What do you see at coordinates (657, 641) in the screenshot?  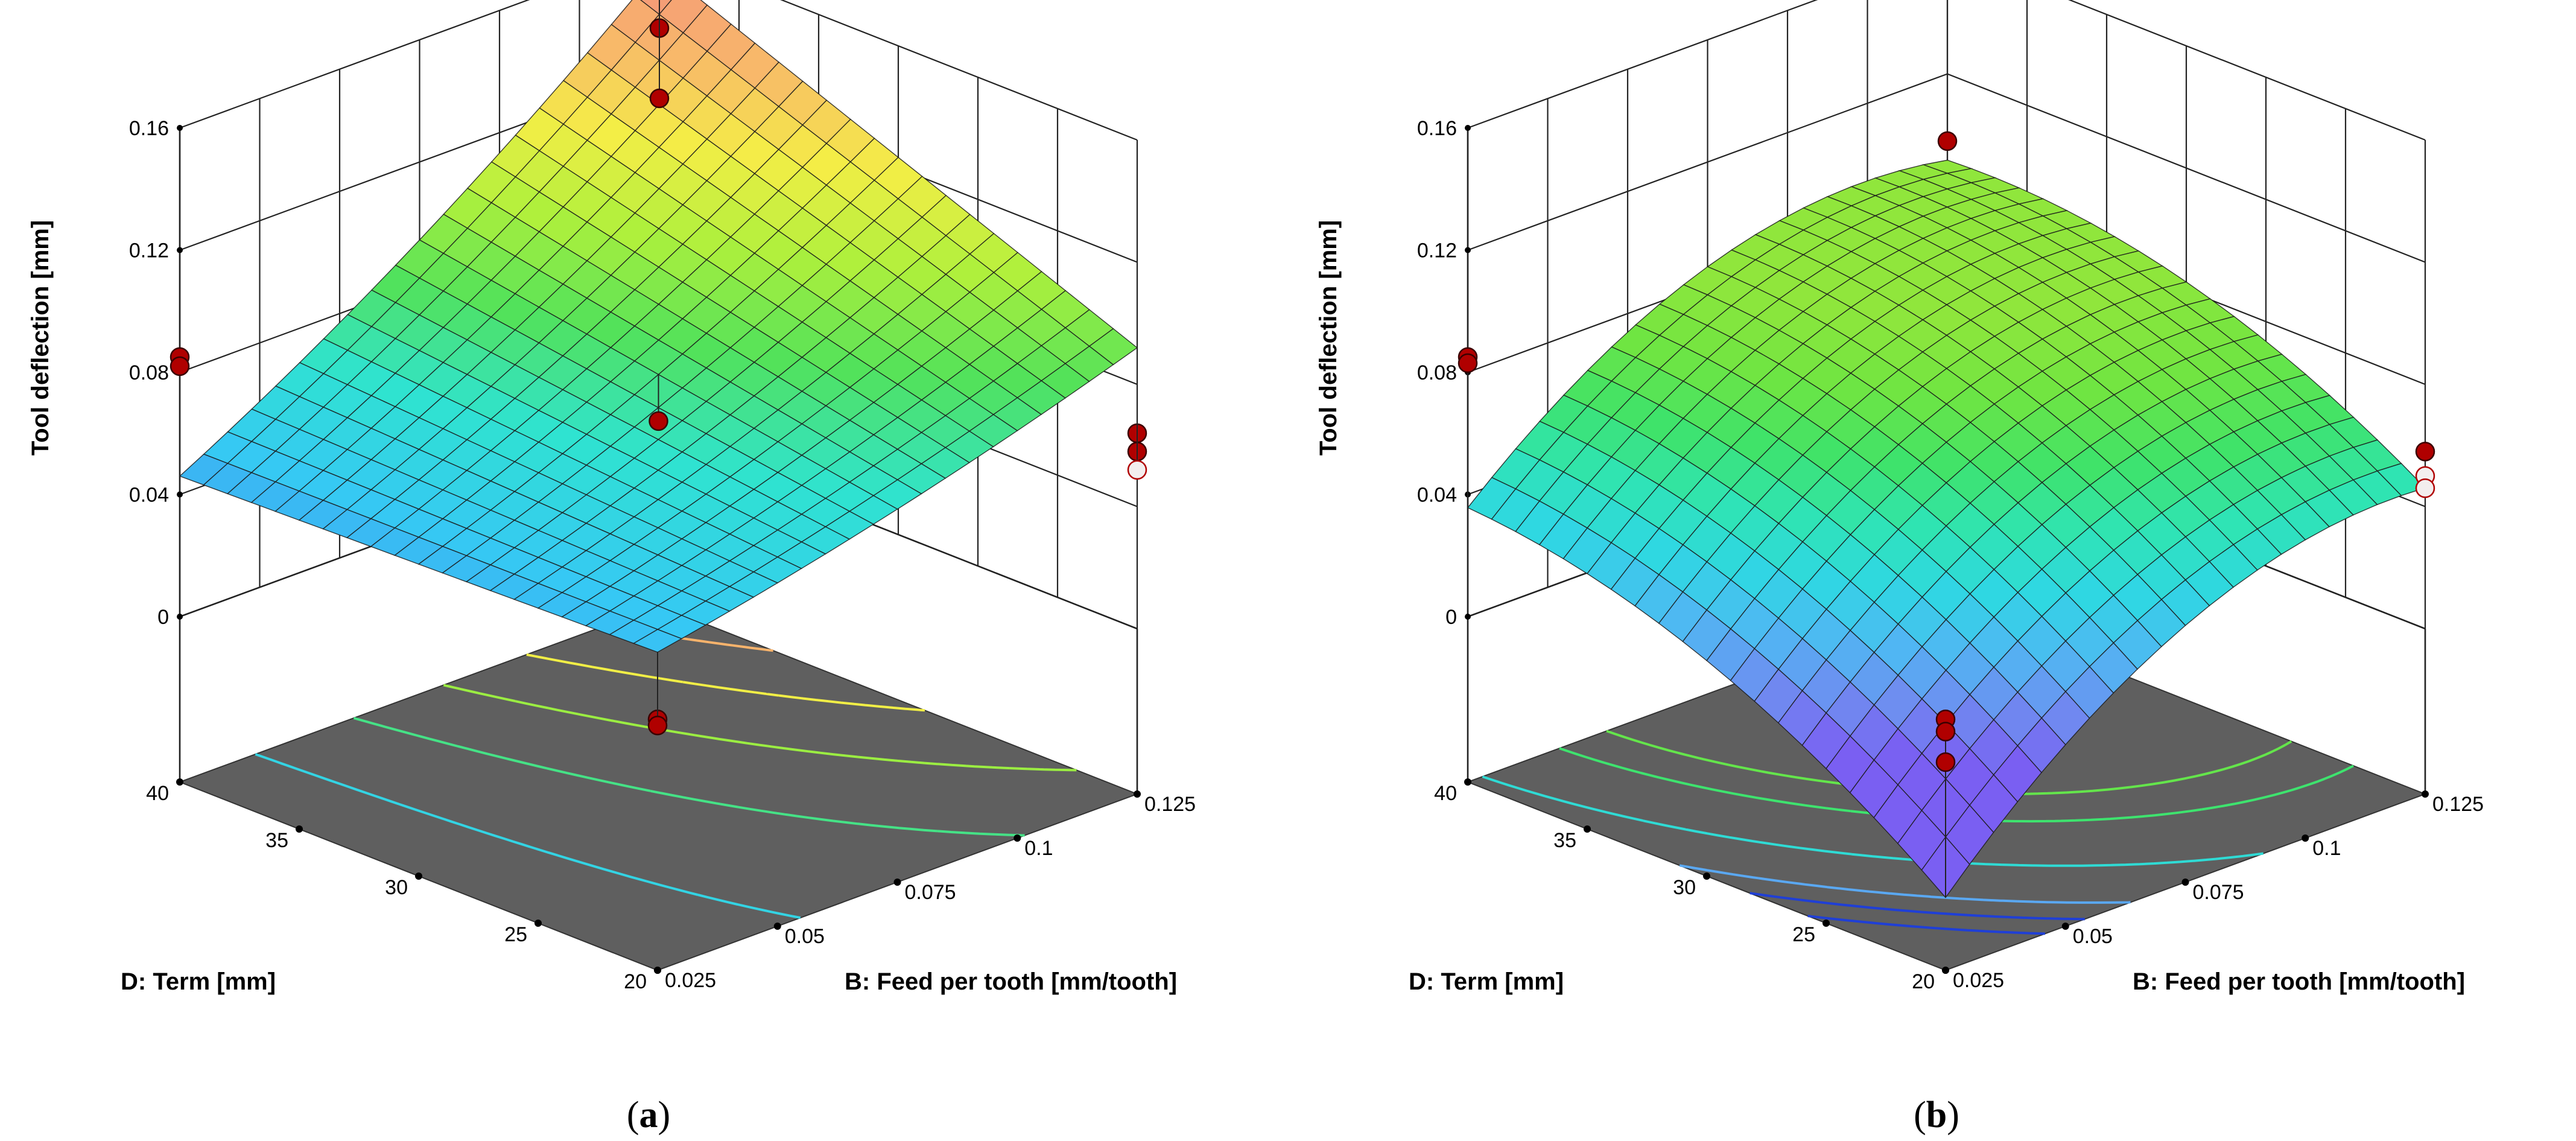 I see `surface-cell` at bounding box center [657, 641].